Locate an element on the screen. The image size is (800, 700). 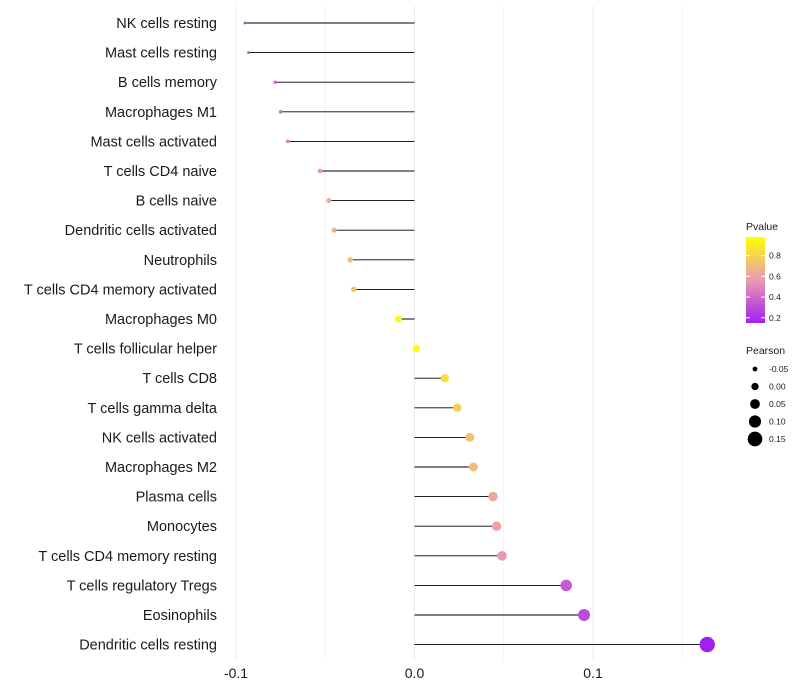
color-tick-label: 0.8 is located at coordinates (775, 256).